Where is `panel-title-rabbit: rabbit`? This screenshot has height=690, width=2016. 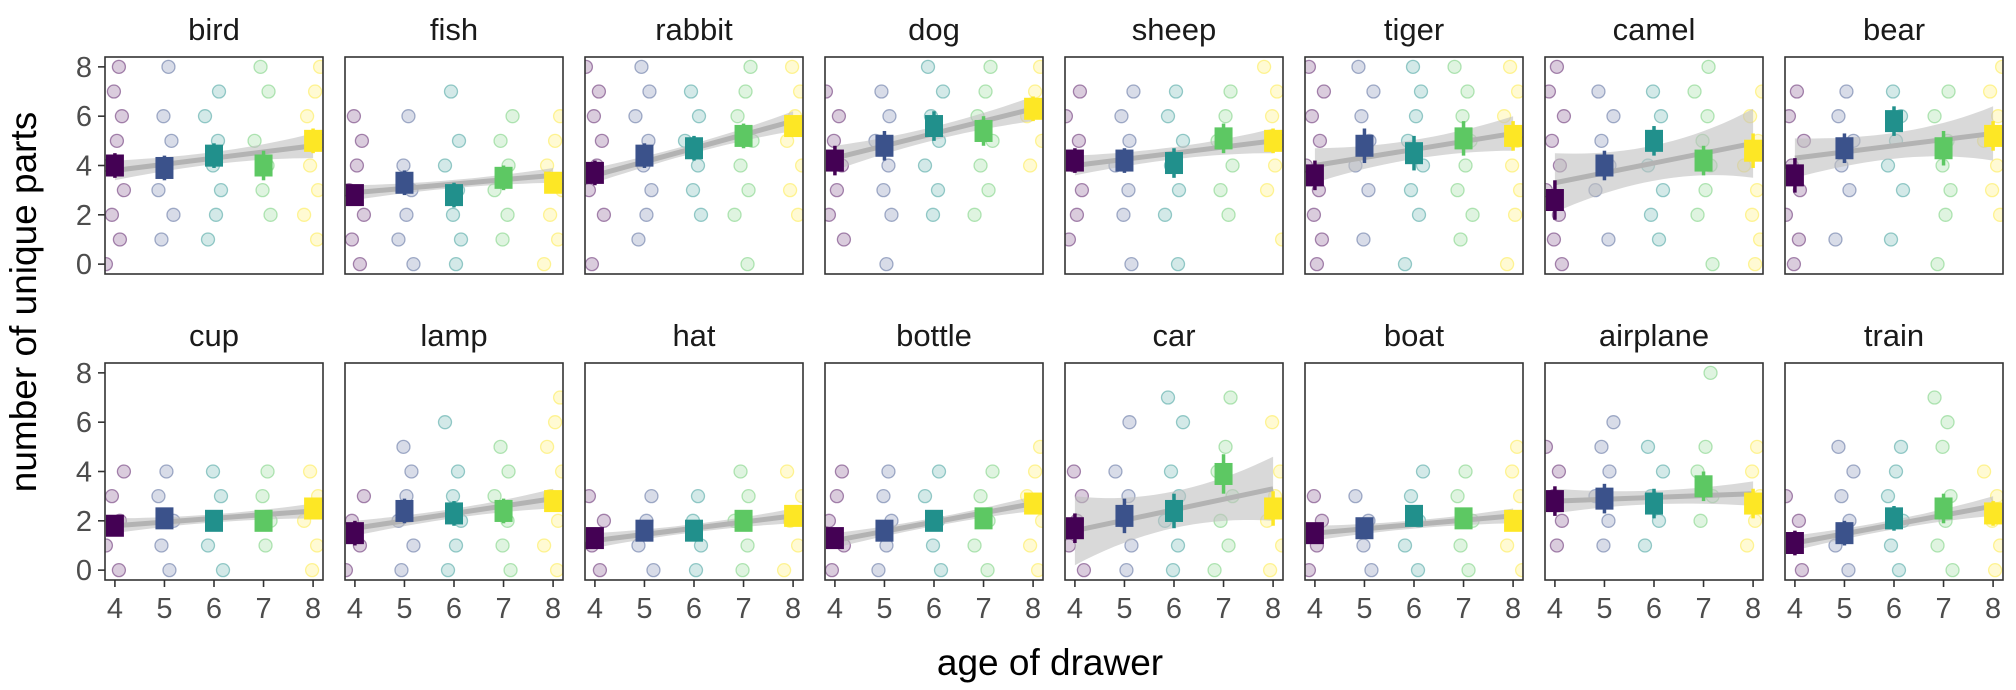
panel-title-rabbit: rabbit is located at coordinates (694, 29).